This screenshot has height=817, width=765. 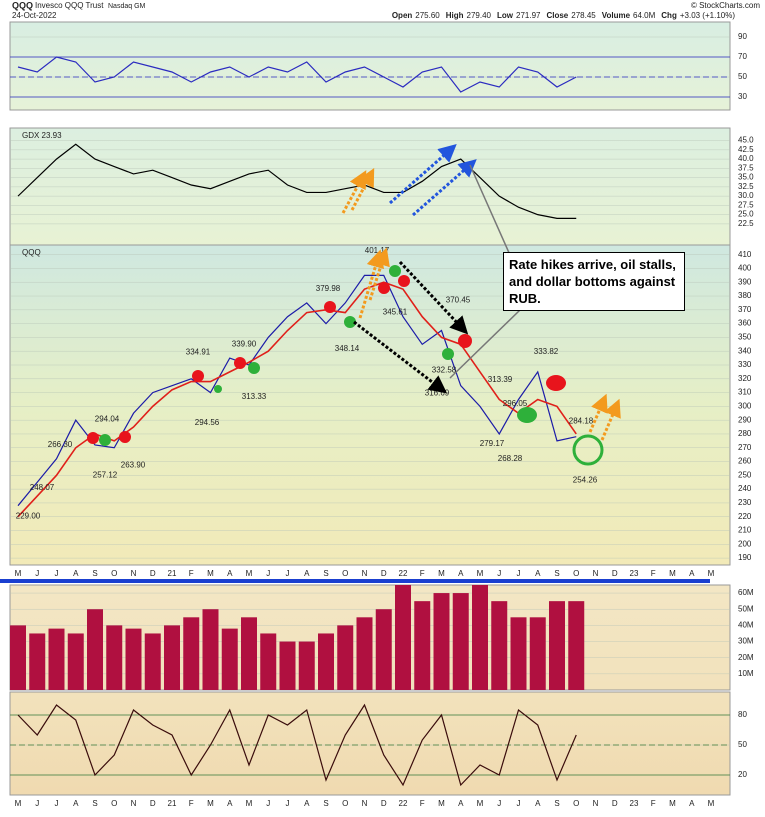 I want to click on price-label: 263.90, so click(x=133, y=464).